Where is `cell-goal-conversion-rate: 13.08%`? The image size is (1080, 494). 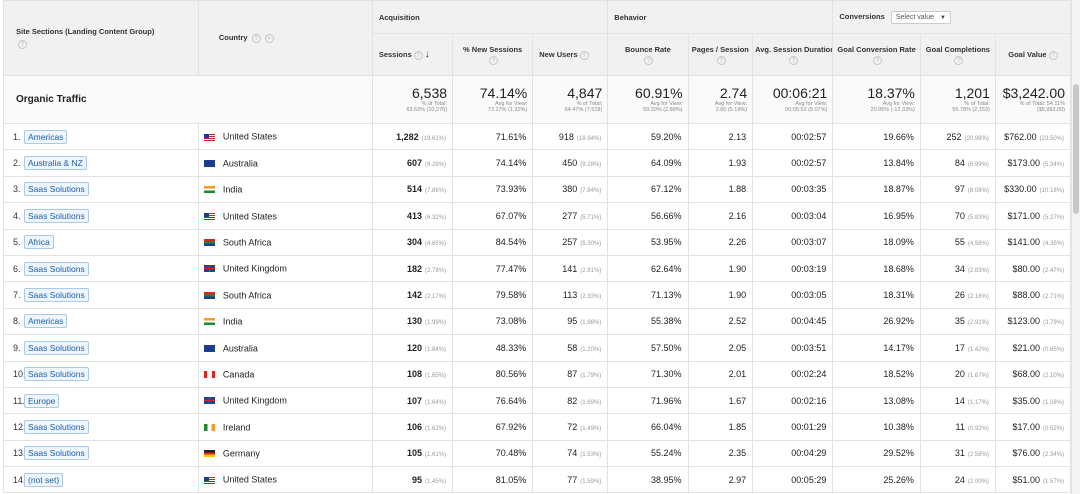 cell-goal-conversion-rate: 13.08% is located at coordinates (876, 400).